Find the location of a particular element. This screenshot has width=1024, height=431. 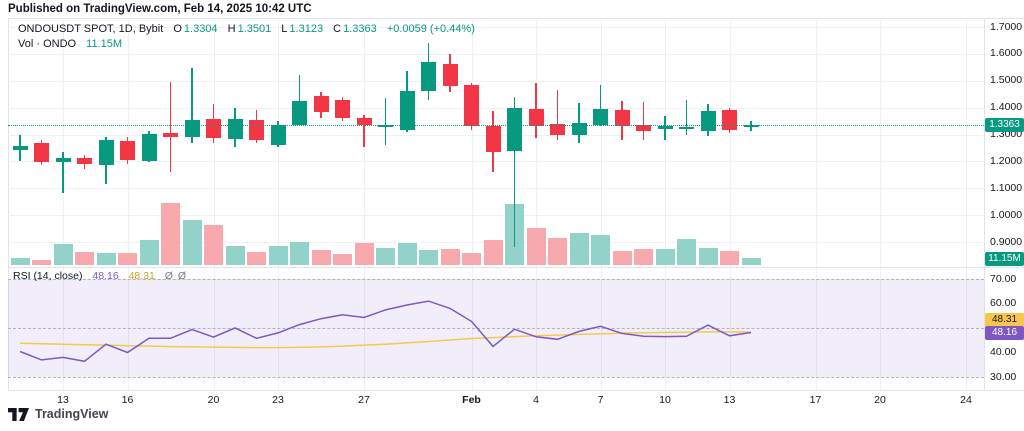

rsi-tick-label: 70.00 is located at coordinates (1003, 278).